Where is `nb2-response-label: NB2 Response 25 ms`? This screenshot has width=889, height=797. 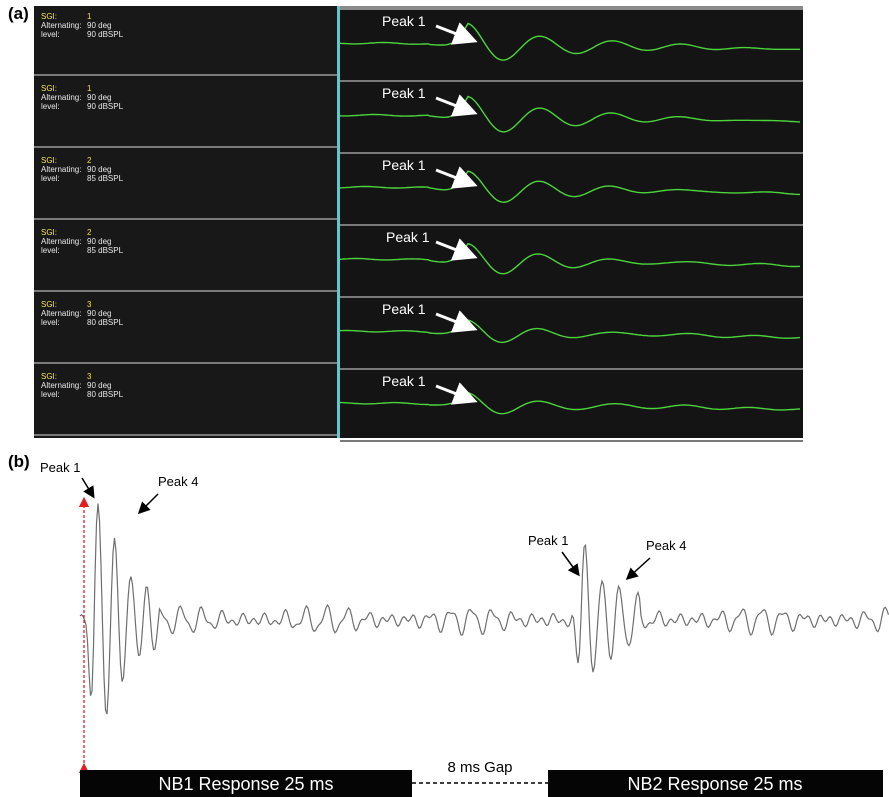 nb2-response-label: NB2 Response 25 ms is located at coordinates (714, 784).